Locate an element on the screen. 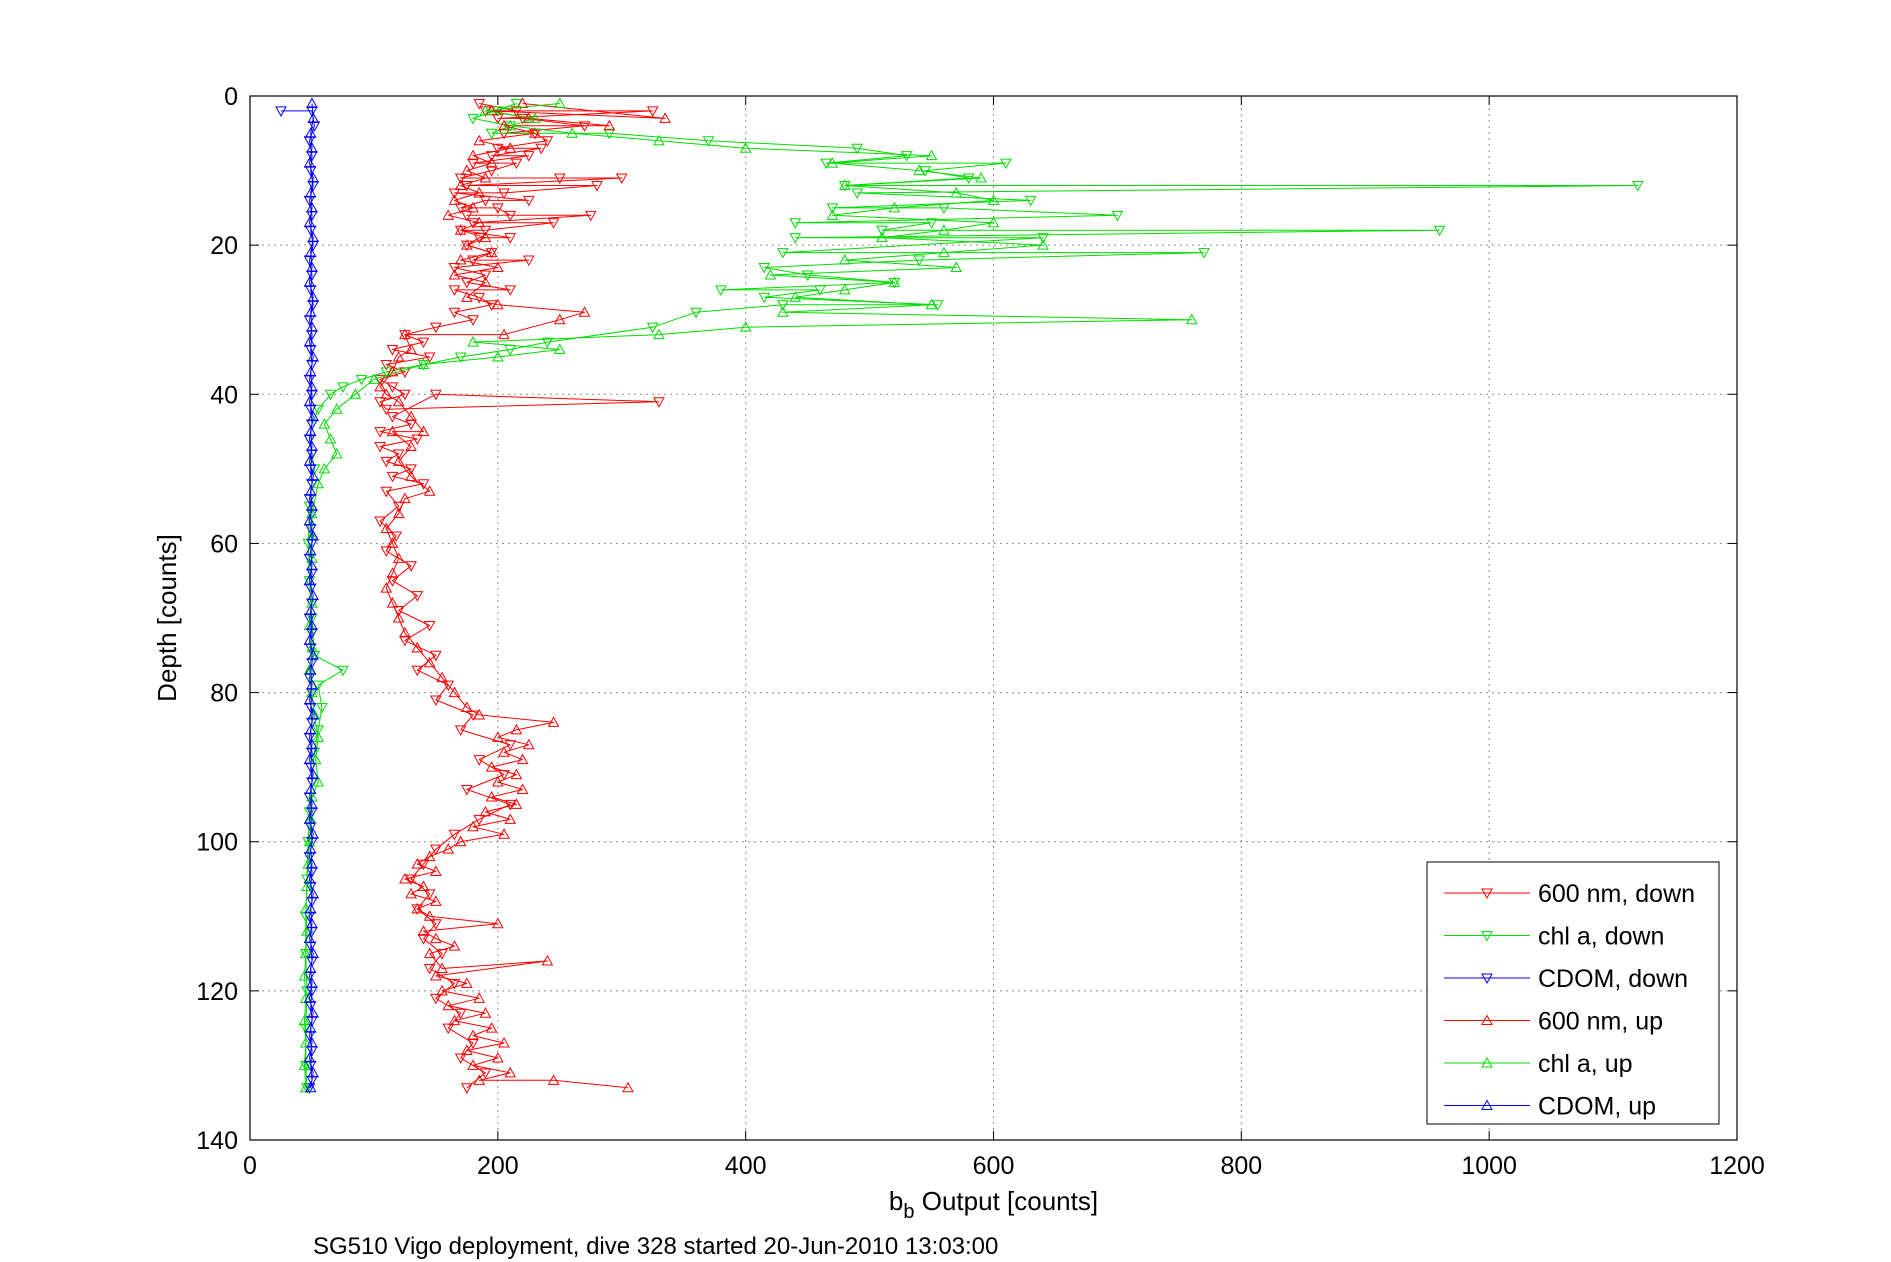 The height and width of the screenshot is (1262, 1891). legend-box is located at coordinates (1573, 993).